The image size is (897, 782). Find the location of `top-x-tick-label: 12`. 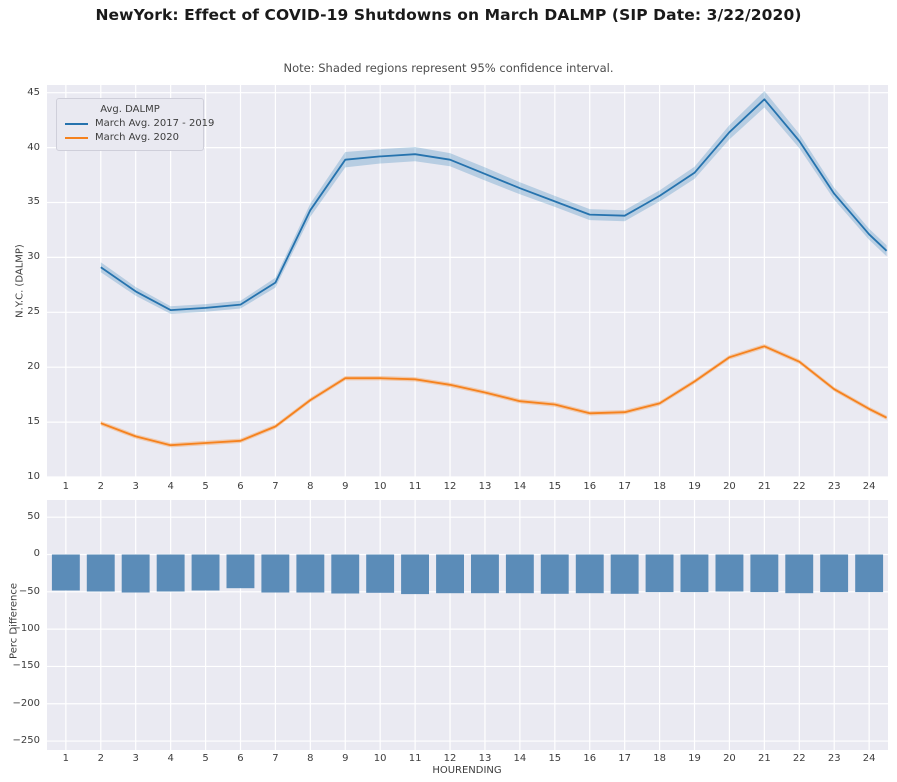

top-x-tick-label: 12 is located at coordinates (450, 486).